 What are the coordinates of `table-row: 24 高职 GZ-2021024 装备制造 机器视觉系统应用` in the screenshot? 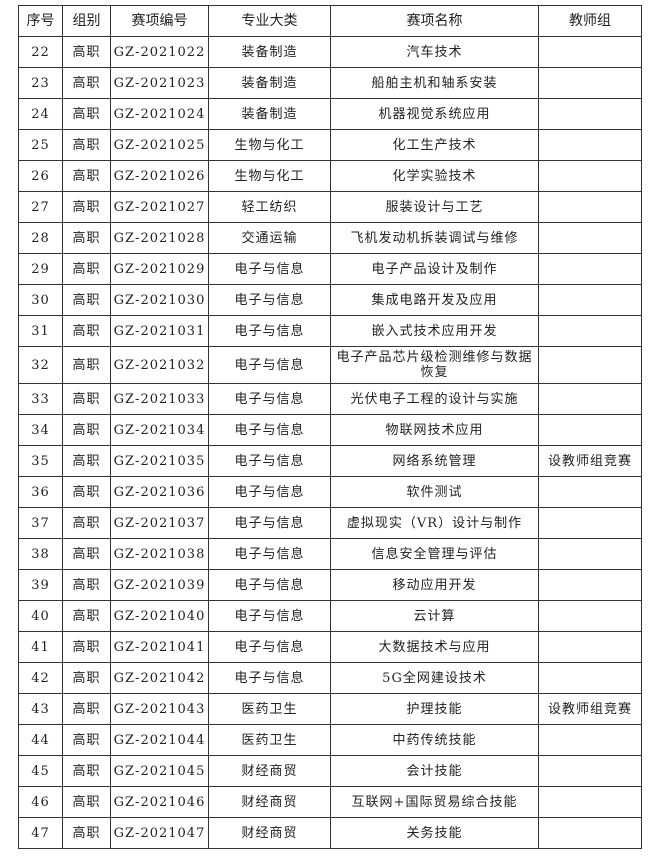 It's located at (330, 114).